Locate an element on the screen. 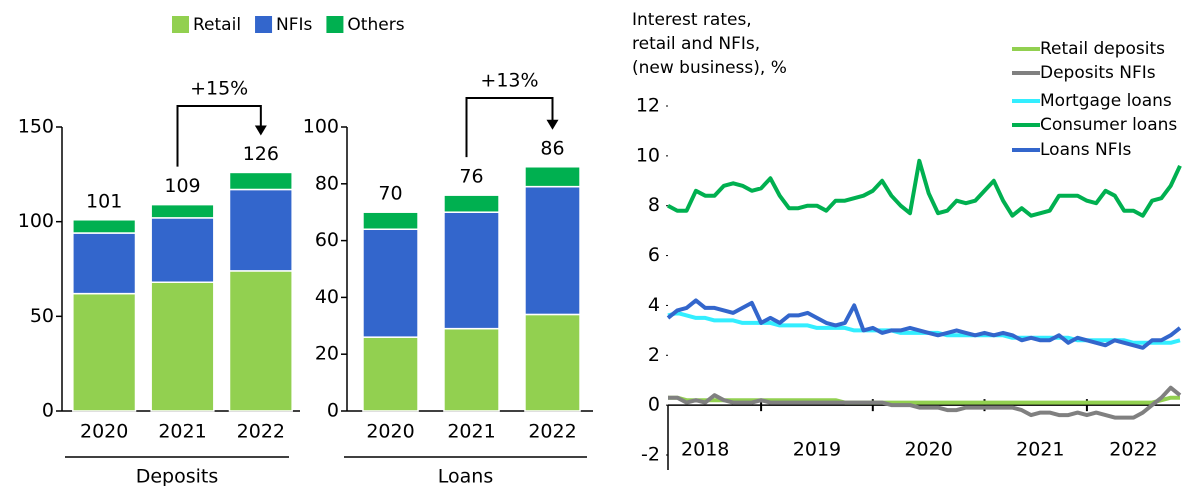  legend-label: Retail is located at coordinates (217, 25).